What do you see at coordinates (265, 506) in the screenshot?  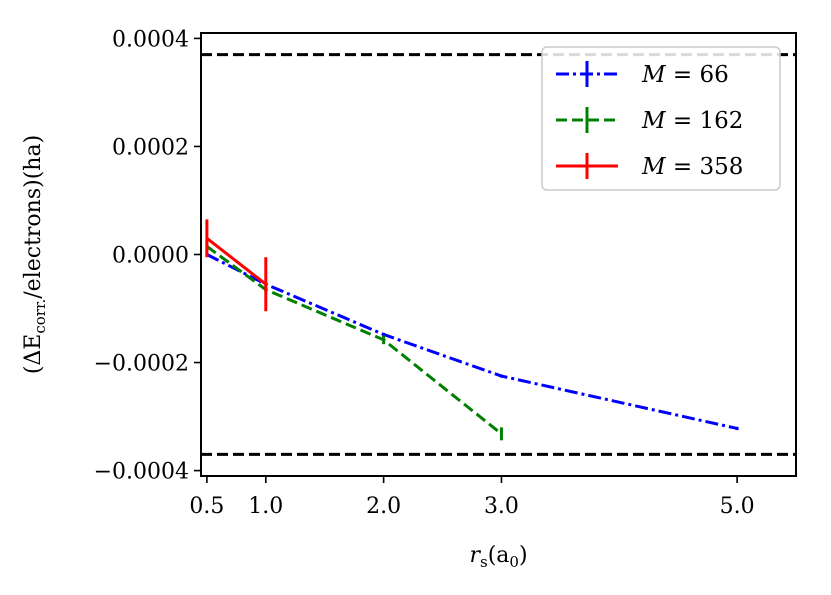 I see `x-tick-label-1: 1.0` at bounding box center [265, 506].